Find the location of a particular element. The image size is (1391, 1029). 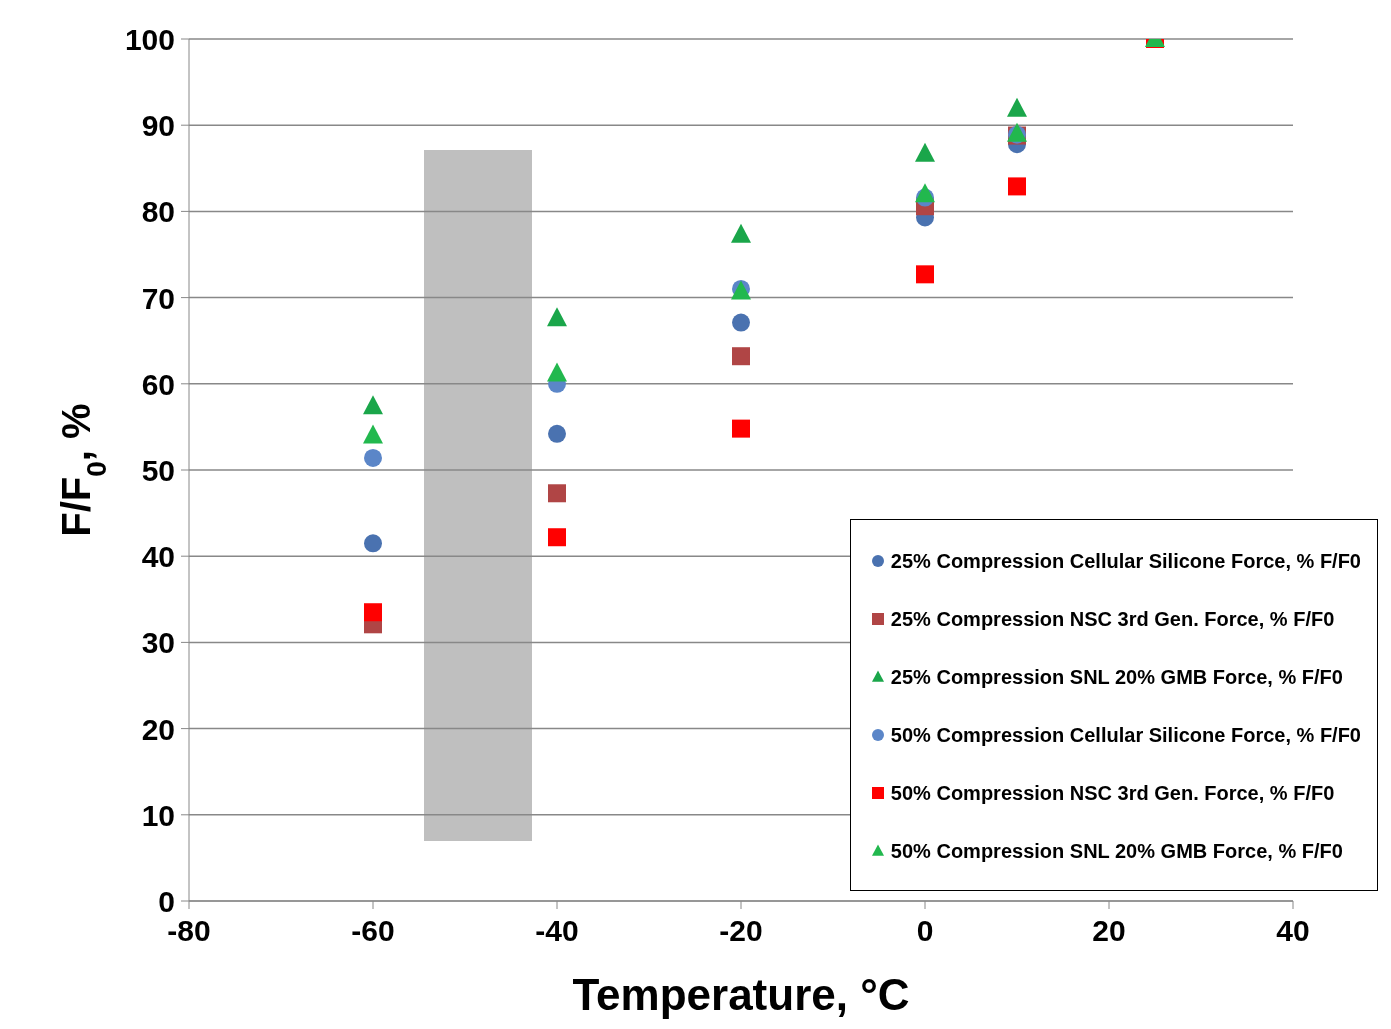

x-tick-label: 0 is located at coordinates (925, 930).